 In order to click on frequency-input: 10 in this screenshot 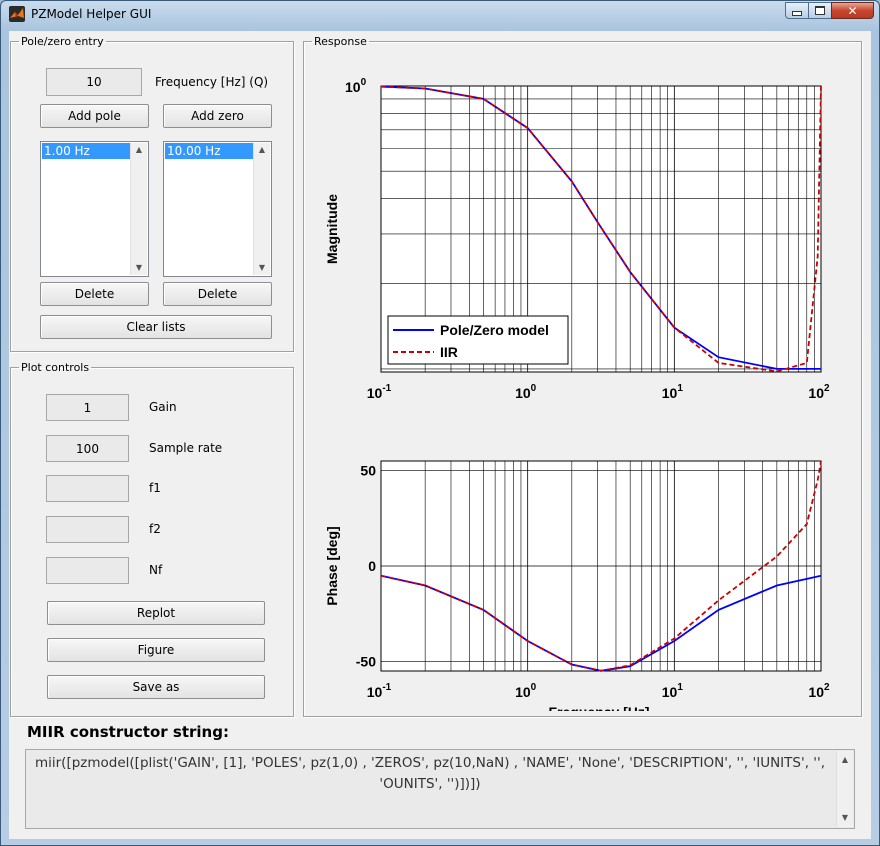, I will do `click(94, 82)`.